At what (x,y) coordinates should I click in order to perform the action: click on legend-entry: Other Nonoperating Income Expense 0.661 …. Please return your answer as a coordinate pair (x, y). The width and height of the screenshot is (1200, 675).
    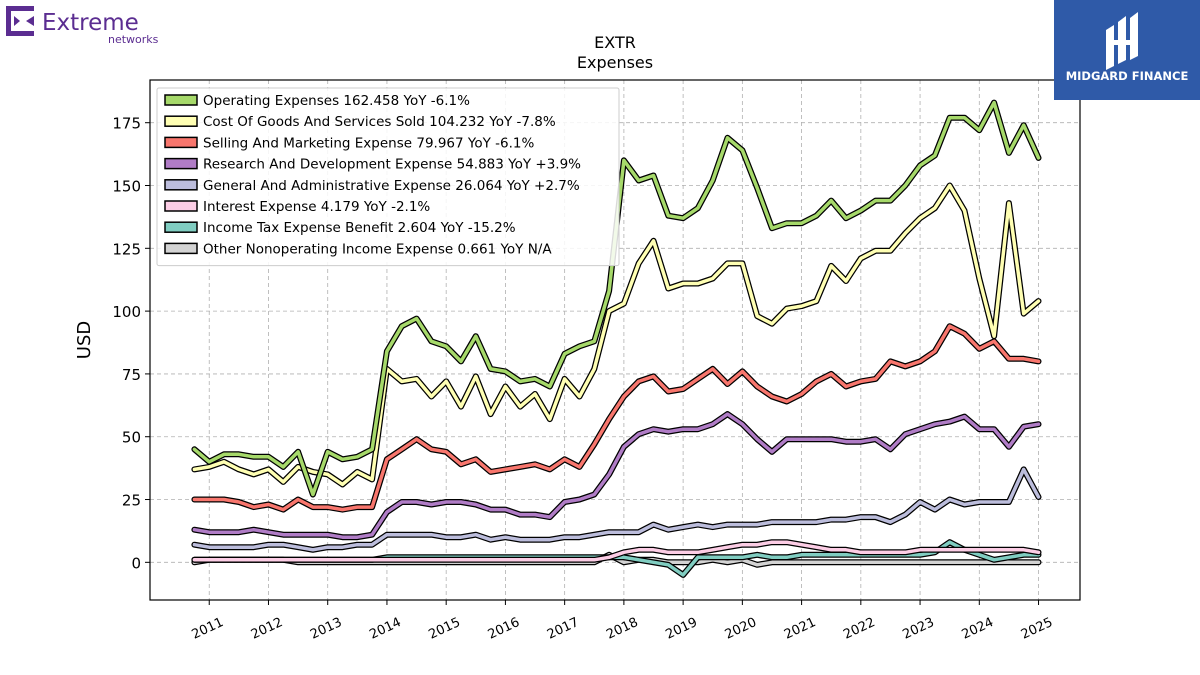
    Looking at the image, I should click on (377, 249).